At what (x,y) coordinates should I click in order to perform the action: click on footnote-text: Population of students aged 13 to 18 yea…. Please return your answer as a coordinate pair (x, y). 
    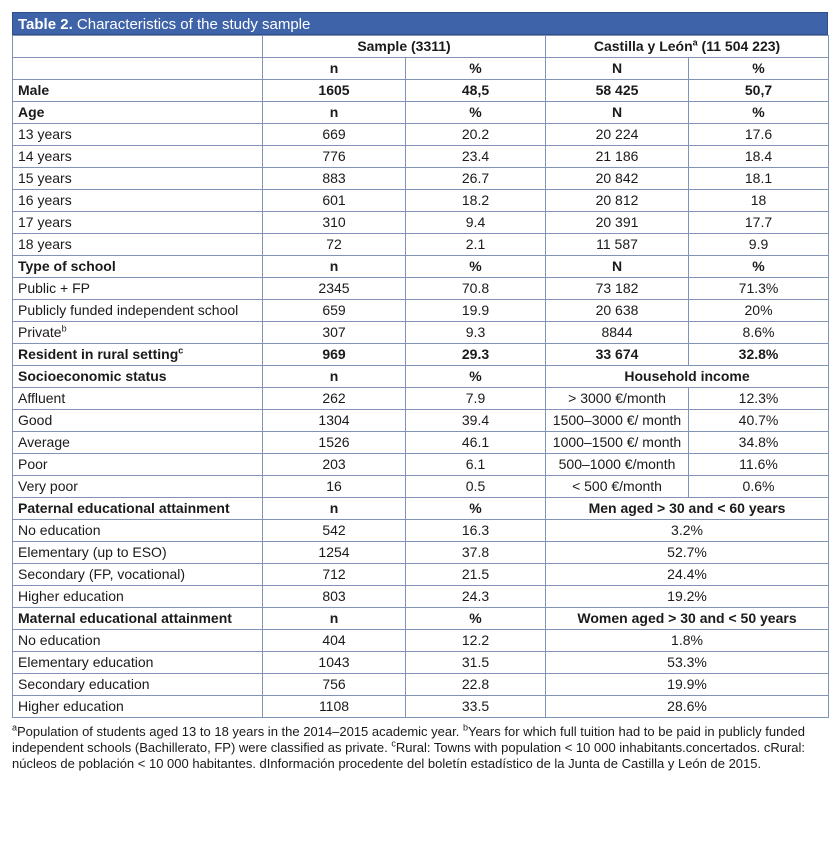
    Looking at the image, I should click on (240, 731).